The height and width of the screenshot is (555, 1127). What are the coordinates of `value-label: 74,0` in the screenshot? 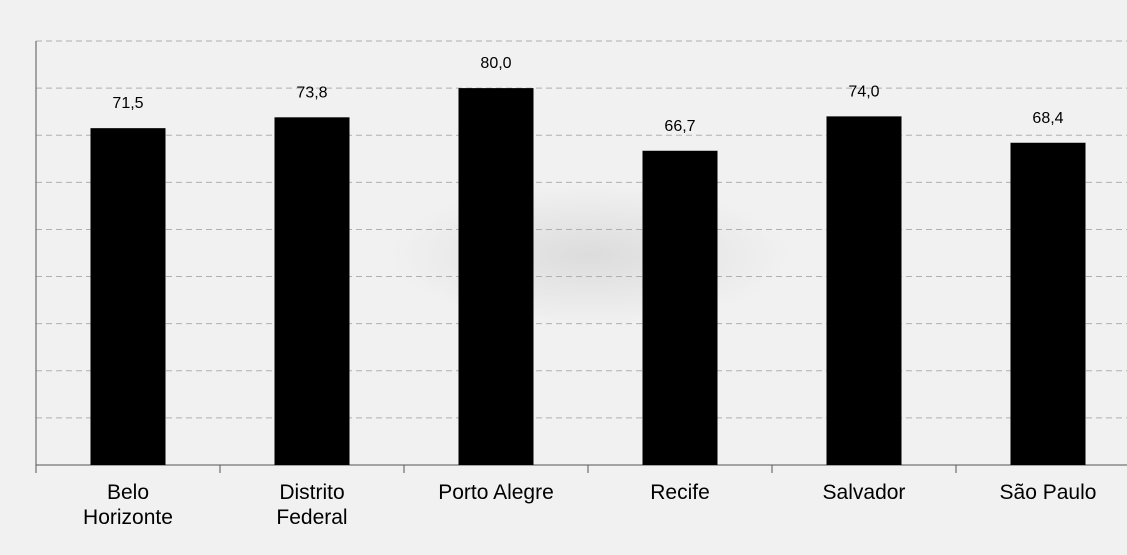 It's located at (863, 91).